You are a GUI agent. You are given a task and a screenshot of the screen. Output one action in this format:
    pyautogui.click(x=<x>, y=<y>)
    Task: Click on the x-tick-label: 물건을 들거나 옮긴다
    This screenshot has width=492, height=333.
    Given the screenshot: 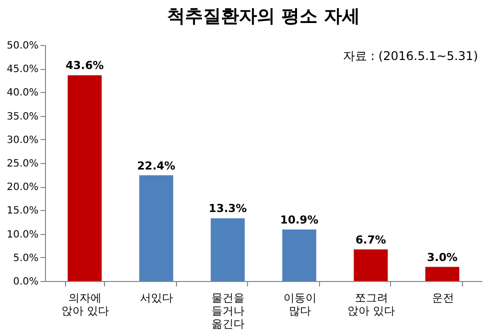 What is the action you would take?
    pyautogui.click(x=228, y=311)
    